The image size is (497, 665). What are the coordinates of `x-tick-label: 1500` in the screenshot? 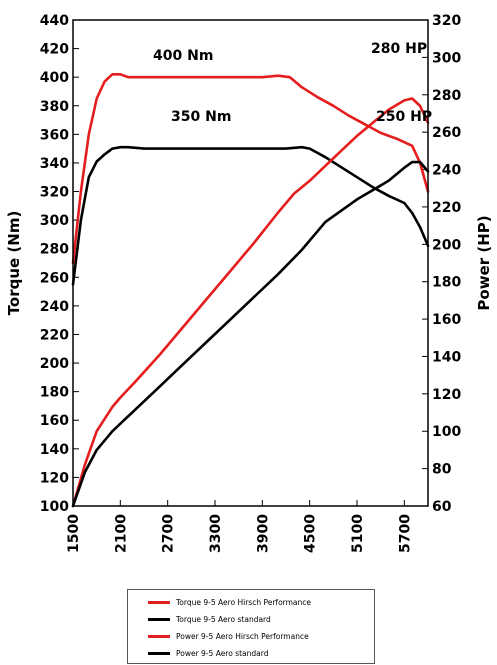 It's located at (74, 533).